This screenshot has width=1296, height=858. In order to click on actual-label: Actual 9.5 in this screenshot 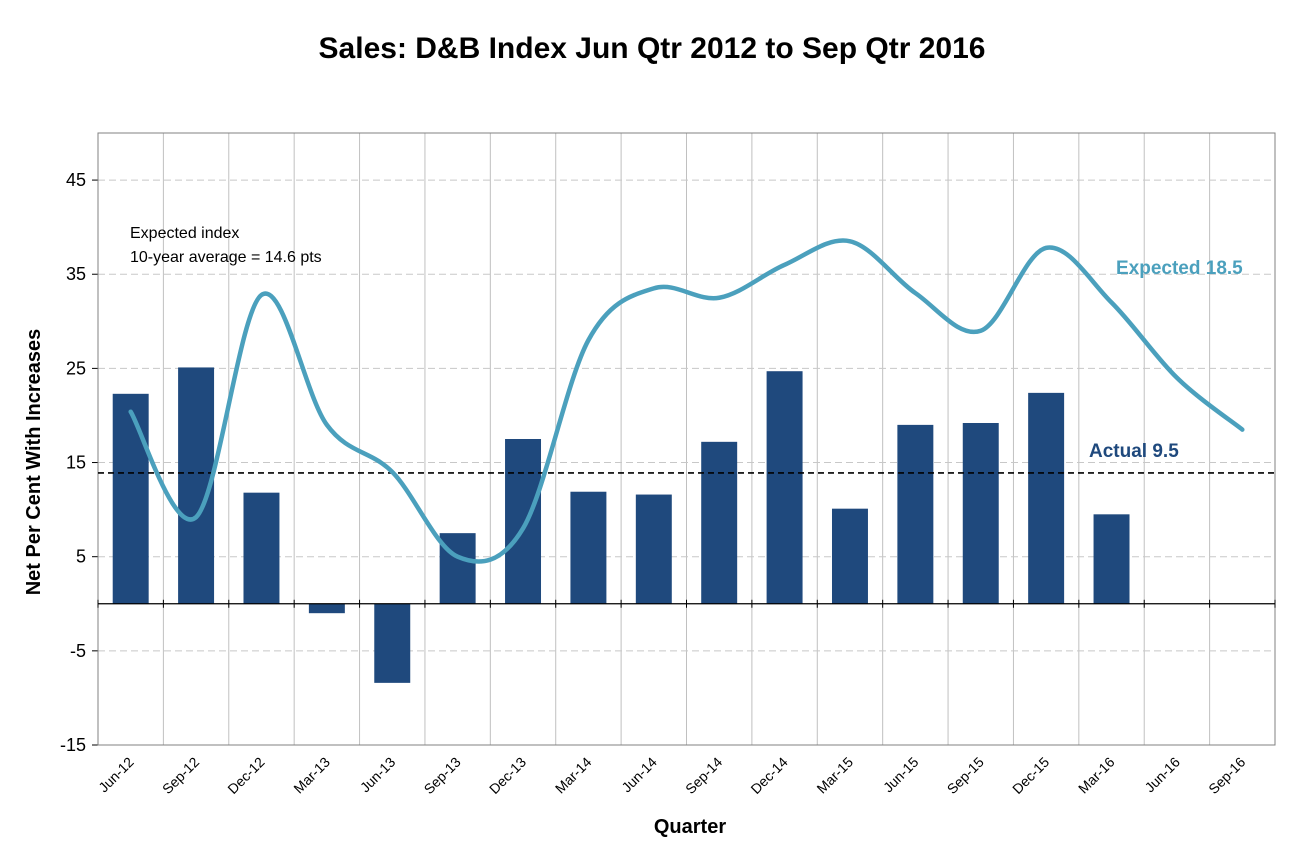, I will do `click(1134, 451)`.